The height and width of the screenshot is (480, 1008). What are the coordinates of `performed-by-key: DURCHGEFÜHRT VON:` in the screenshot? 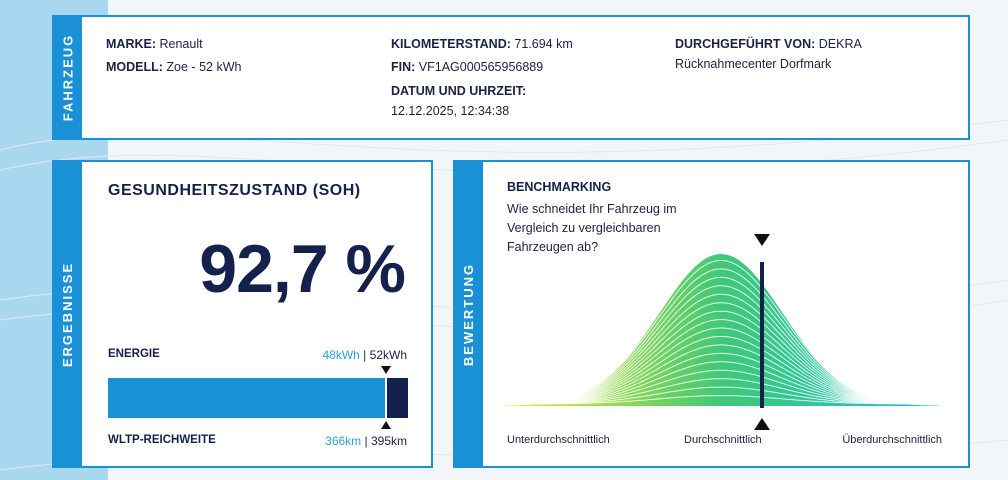 It's located at (745, 44).